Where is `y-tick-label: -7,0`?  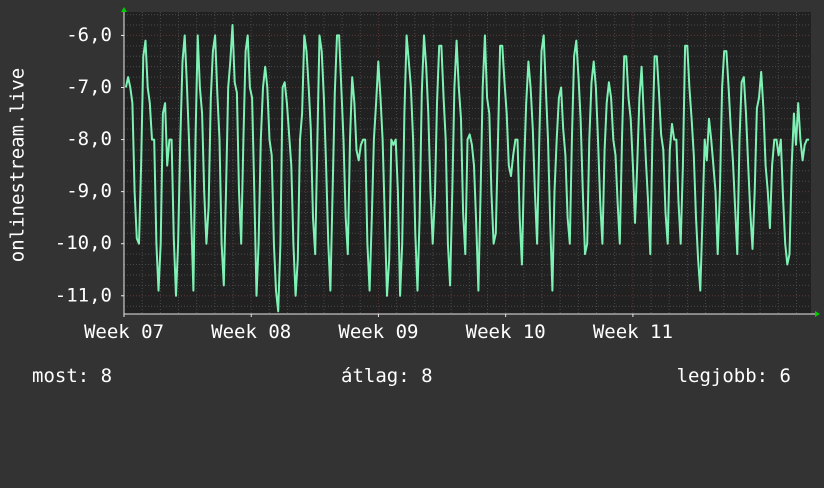 y-tick-label: -7,0 is located at coordinates (89, 87).